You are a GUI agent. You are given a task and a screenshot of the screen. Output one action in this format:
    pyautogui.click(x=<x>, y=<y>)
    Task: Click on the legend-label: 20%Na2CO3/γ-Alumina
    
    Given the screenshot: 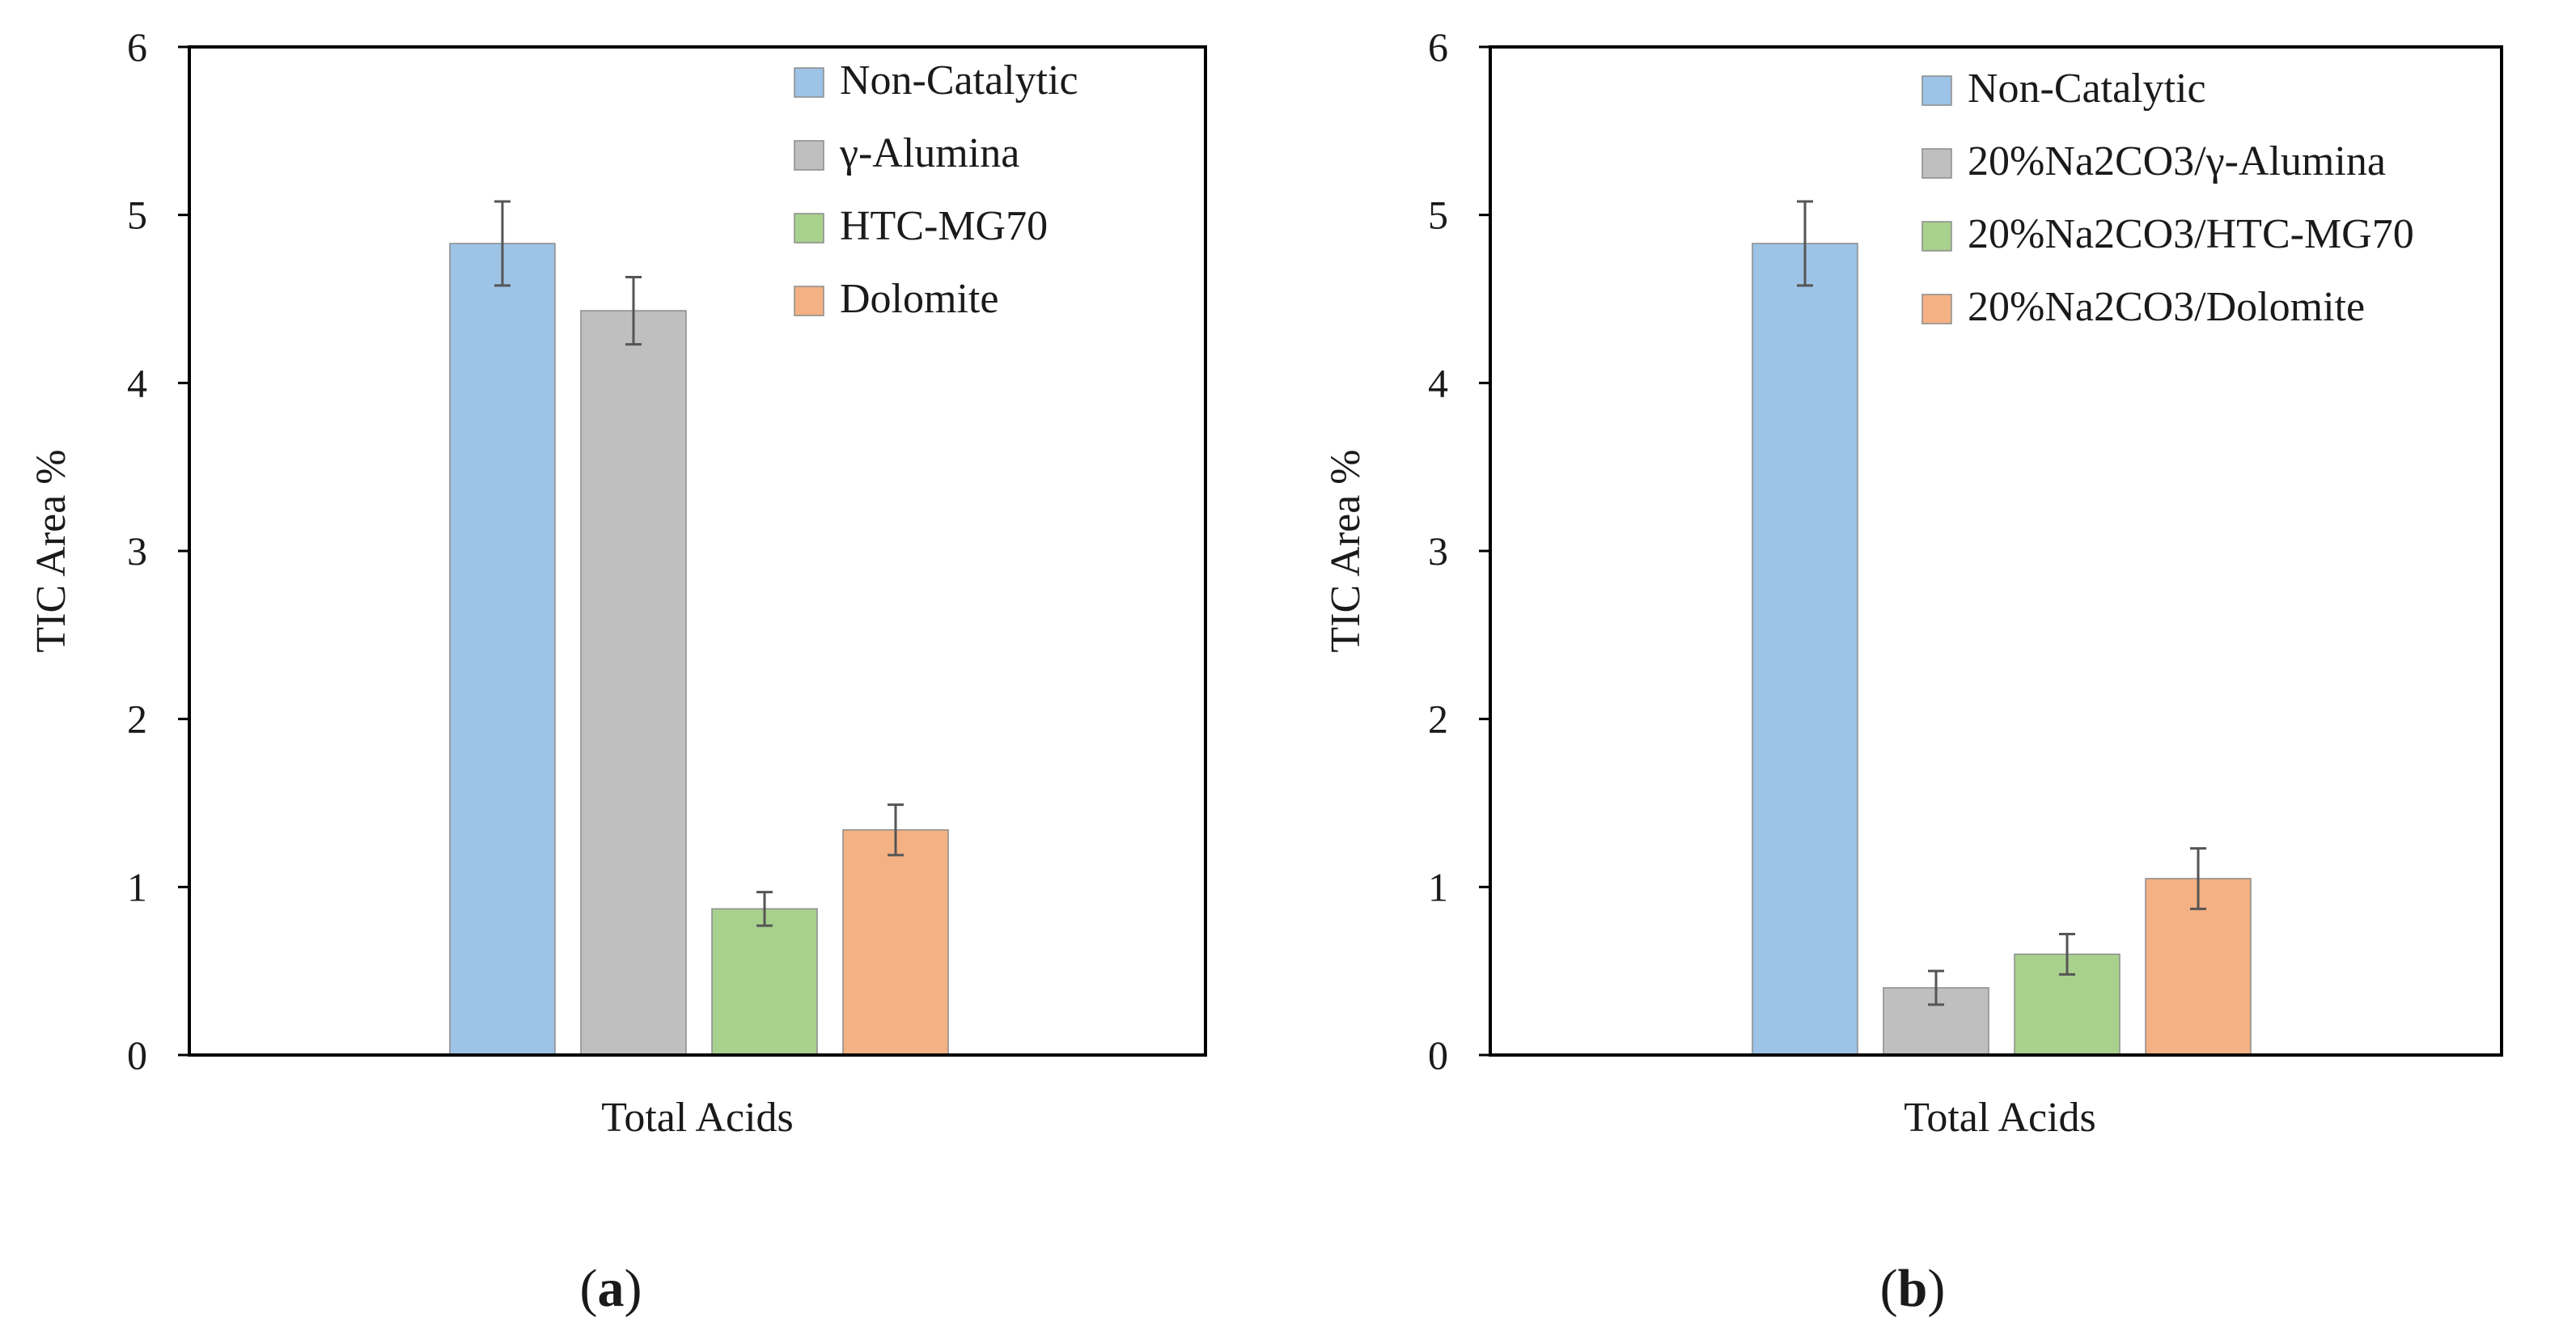 What is the action you would take?
    pyautogui.click(x=2177, y=161)
    